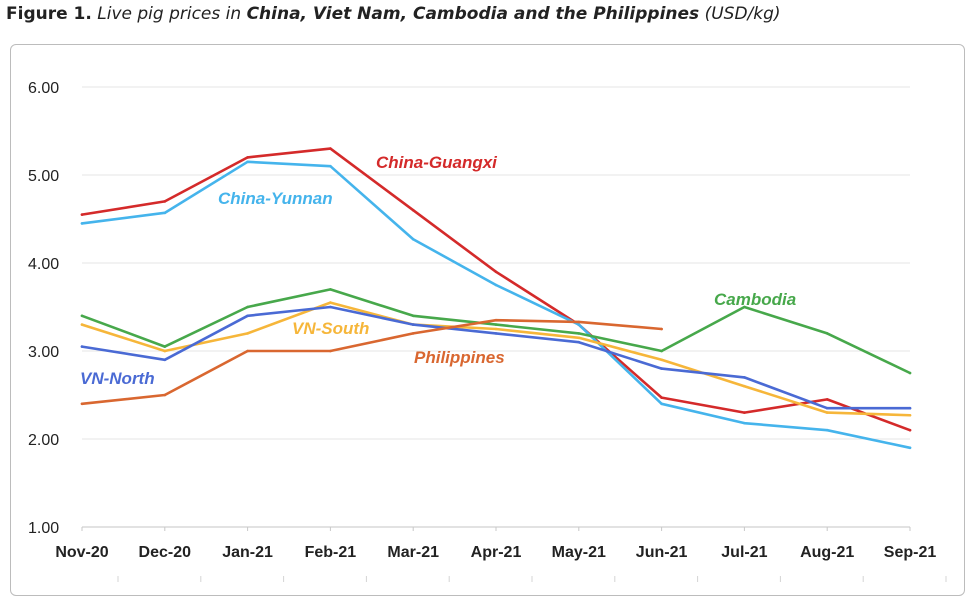  What do you see at coordinates (247, 552) in the screenshot?
I see `x-tick-label: Jan-21` at bounding box center [247, 552].